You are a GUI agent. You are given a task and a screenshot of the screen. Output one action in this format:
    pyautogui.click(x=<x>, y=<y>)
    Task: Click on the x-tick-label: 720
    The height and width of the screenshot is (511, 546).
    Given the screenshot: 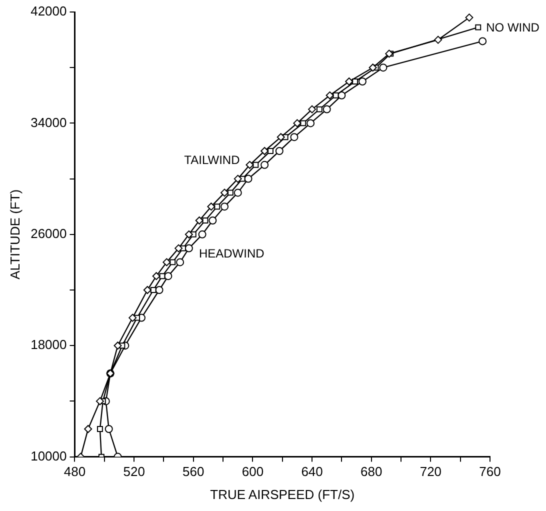 What is the action you would take?
    pyautogui.click(x=431, y=472)
    